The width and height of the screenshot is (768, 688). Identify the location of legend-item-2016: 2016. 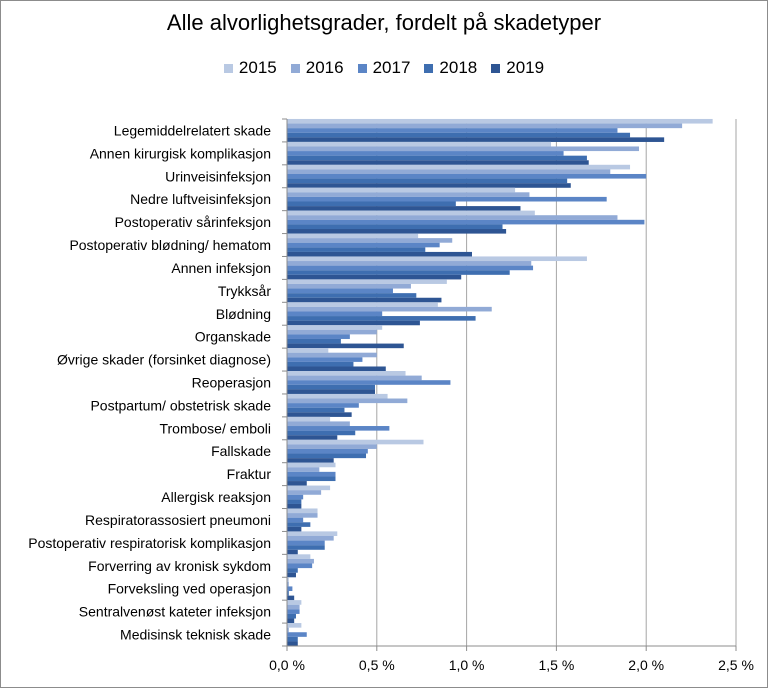
(317, 68).